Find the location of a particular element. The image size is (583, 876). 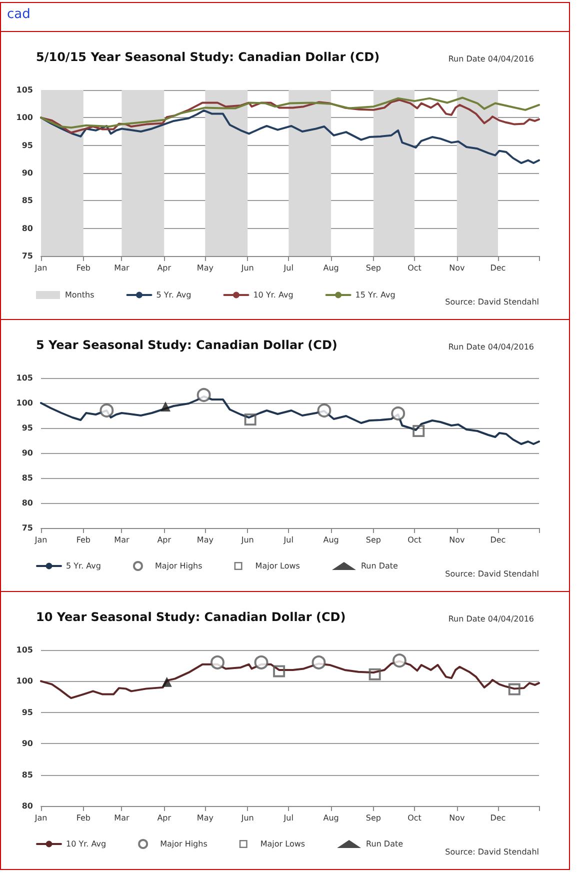

text: cad is located at coordinates (285, 17).